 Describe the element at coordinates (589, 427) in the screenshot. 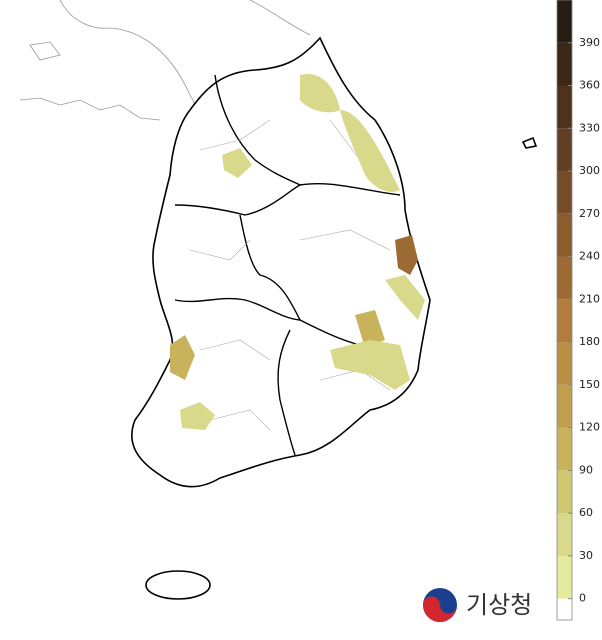

I see `colorbar-tick-label: 120` at that location.